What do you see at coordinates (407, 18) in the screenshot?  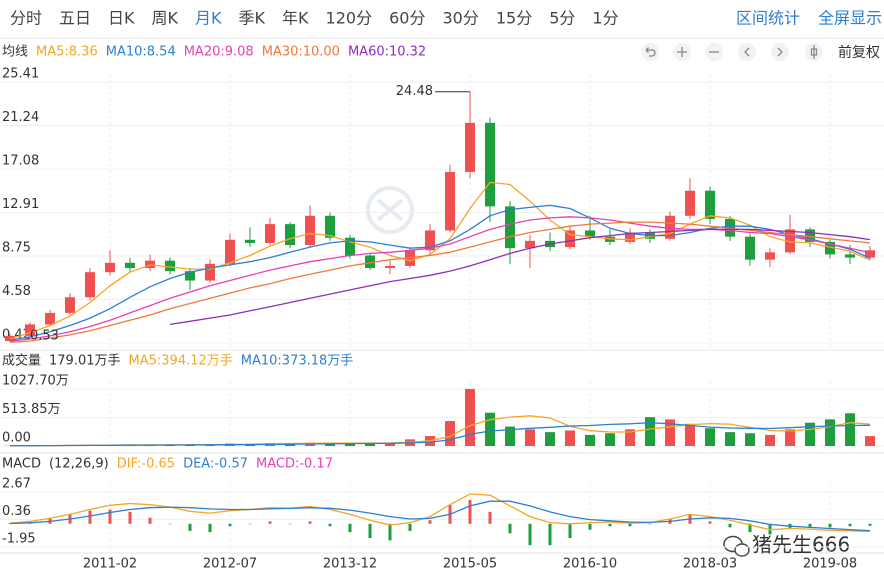 I see `period-tab: 60分` at bounding box center [407, 18].